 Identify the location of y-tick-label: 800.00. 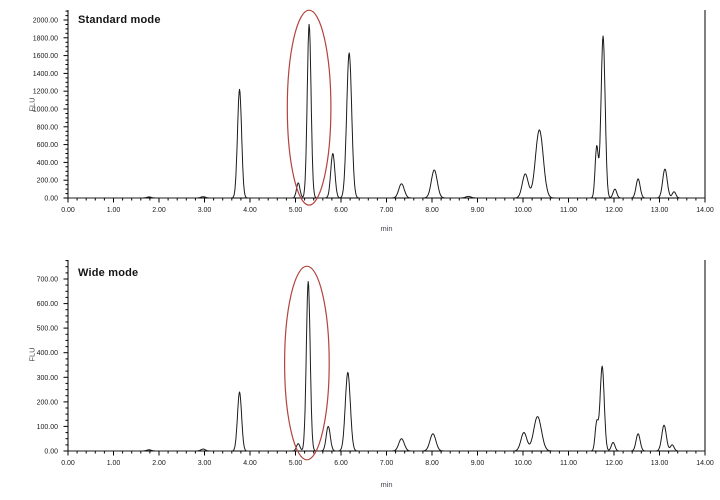
(48, 127).